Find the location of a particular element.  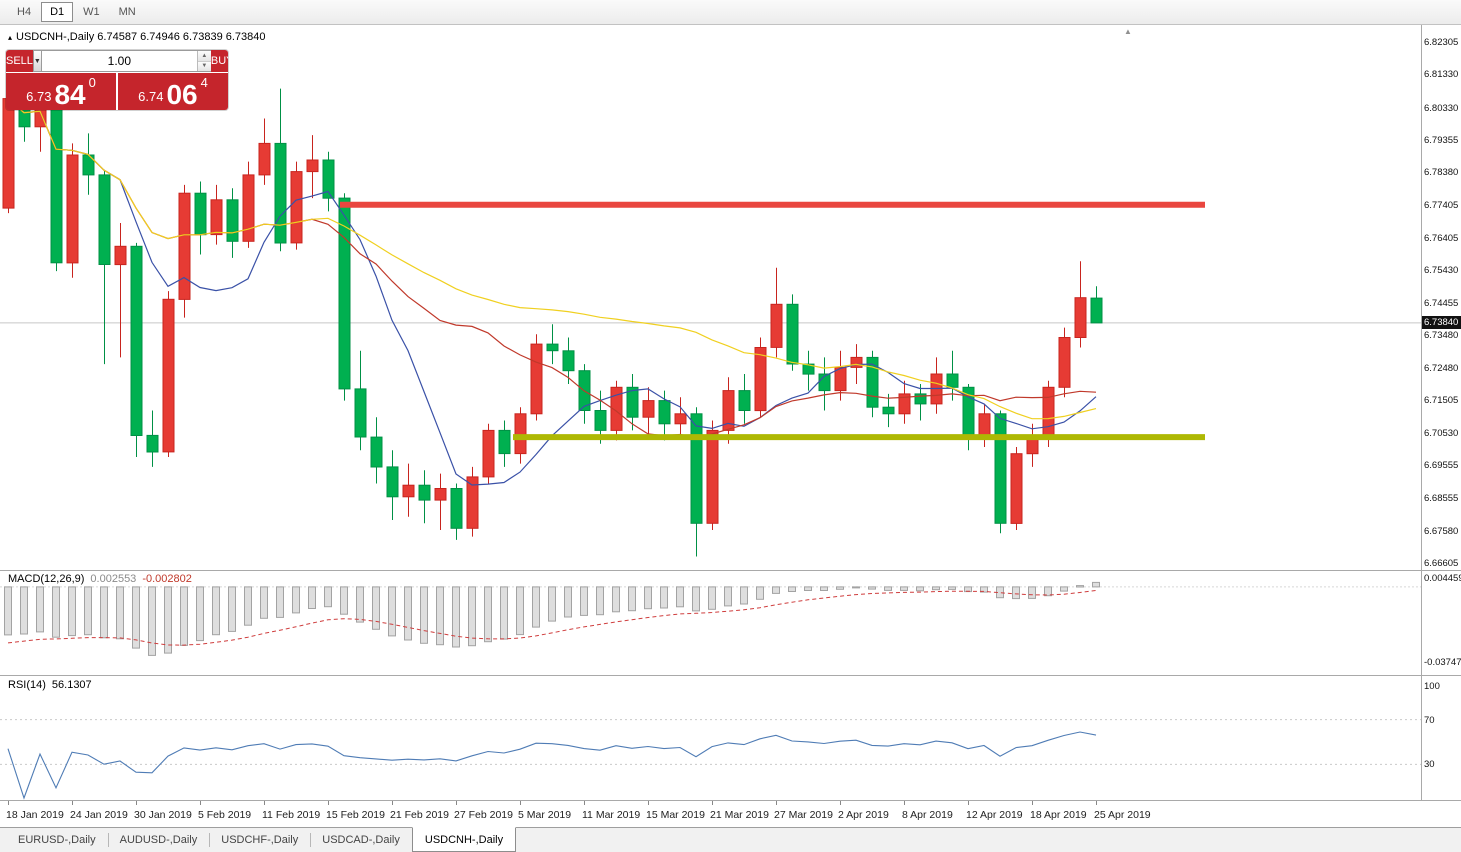

price-axis-label: 6.80330 is located at coordinates (1441, 108).